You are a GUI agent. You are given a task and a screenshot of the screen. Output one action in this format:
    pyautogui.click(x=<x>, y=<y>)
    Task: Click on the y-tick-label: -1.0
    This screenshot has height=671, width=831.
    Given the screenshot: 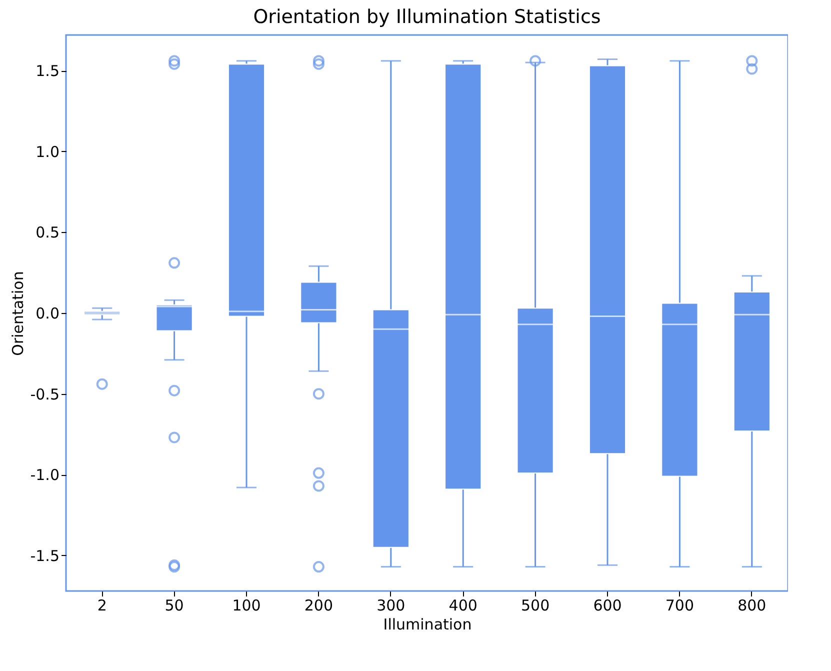 What is the action you would take?
    pyautogui.click(x=45, y=475)
    